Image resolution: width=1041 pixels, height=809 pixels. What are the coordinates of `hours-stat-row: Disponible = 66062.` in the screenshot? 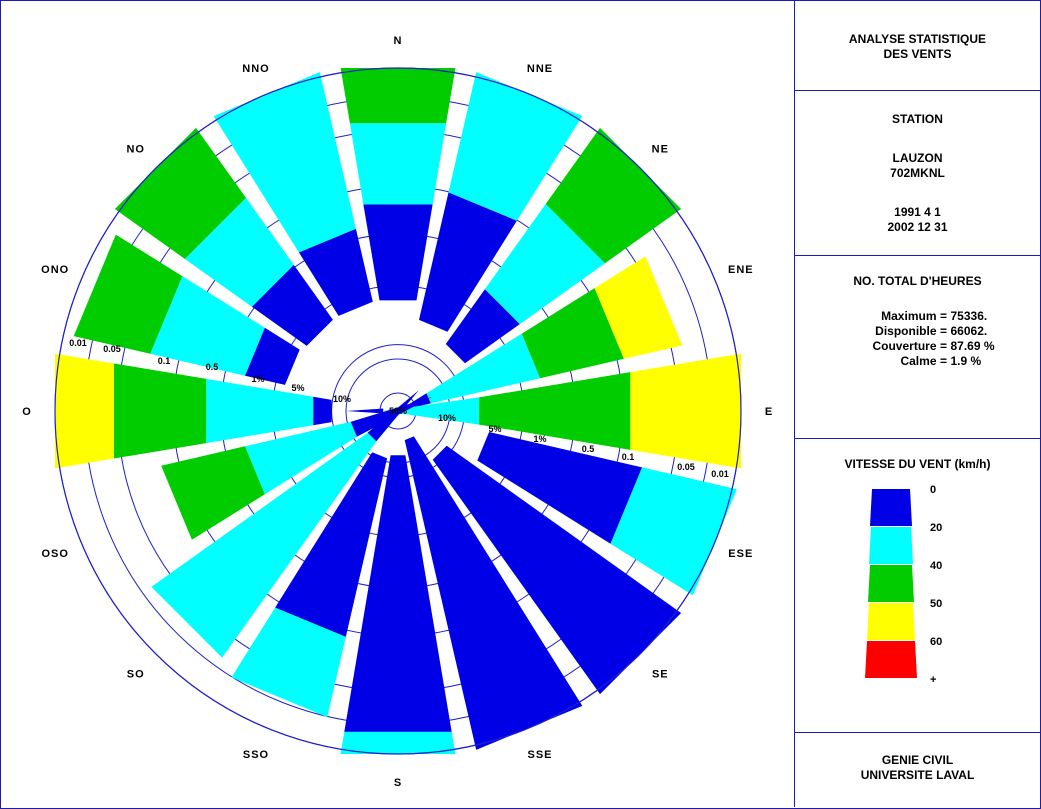 It's located at (917, 331).